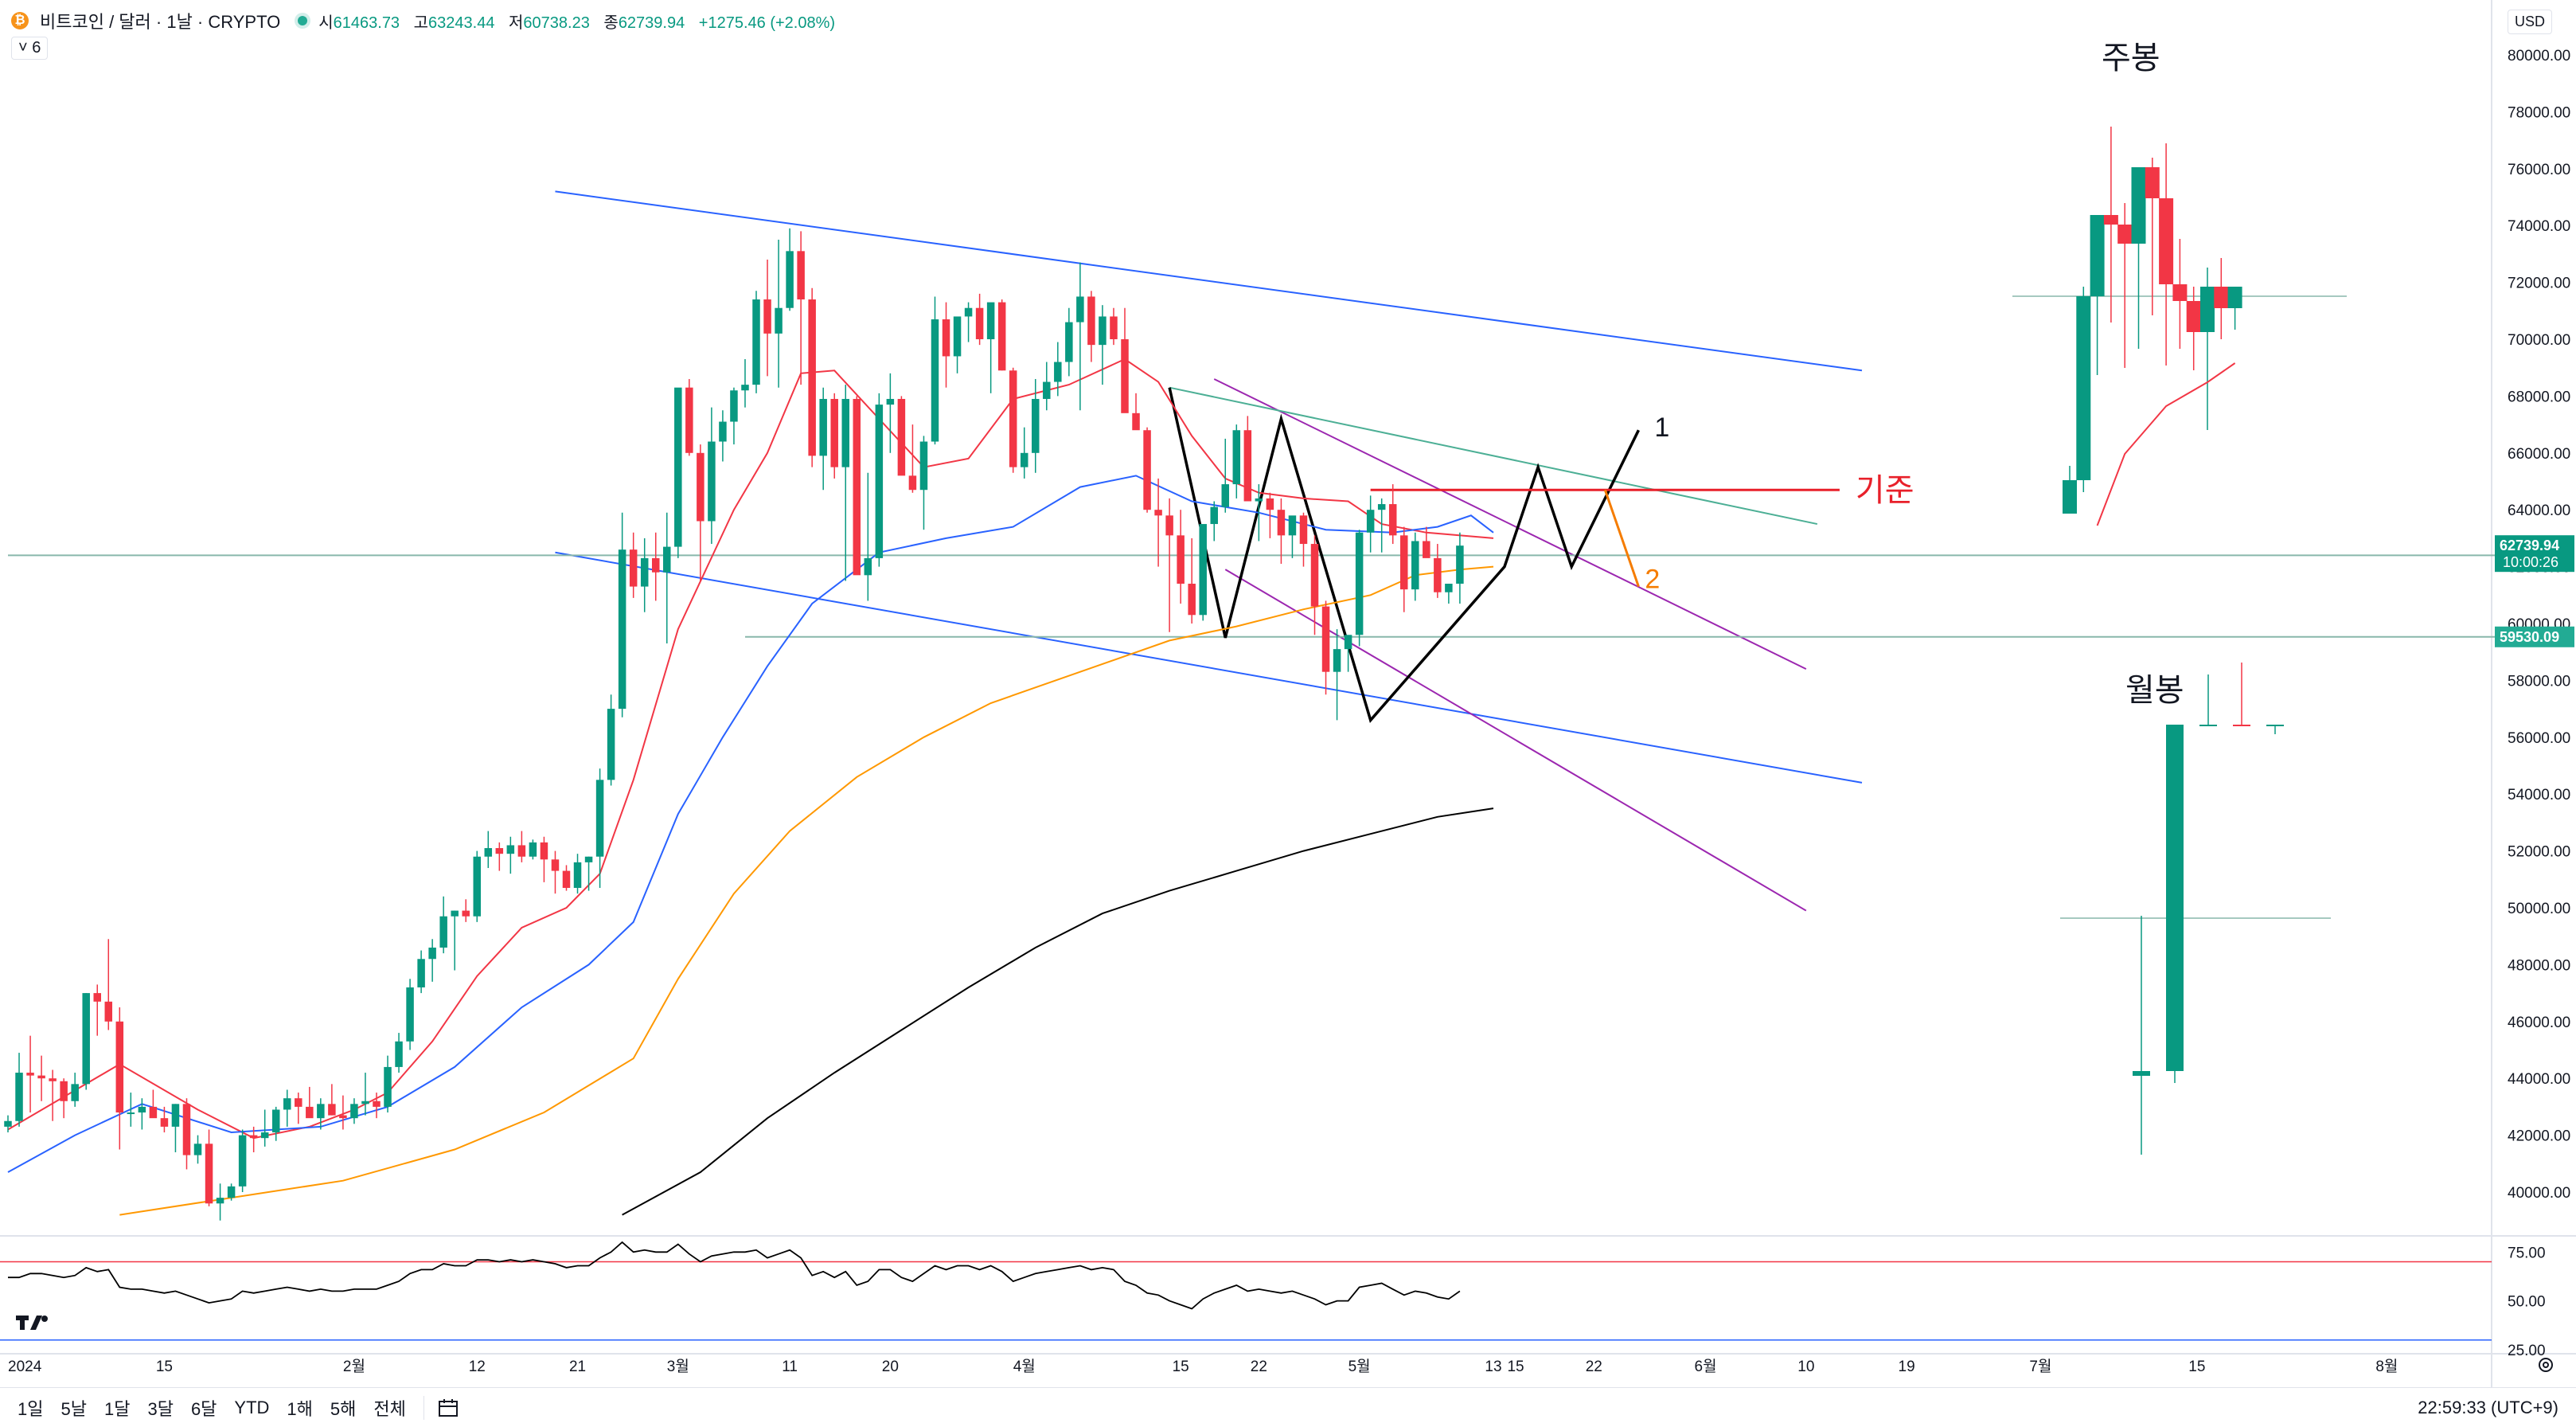 Image resolution: width=2576 pixels, height=1427 pixels. Describe the element at coordinates (2534, 554) in the screenshot. I see `price-label-box` at that location.